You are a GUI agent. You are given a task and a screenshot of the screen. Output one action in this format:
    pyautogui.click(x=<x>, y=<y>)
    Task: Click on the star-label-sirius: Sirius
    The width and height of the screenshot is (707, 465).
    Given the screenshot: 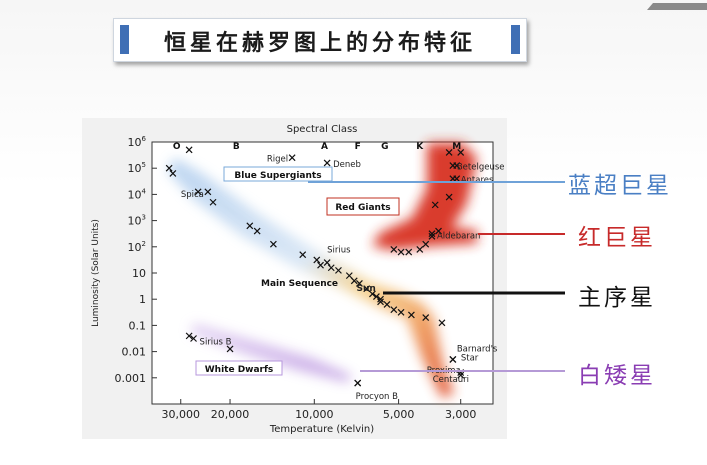 What is the action you would take?
    pyautogui.click(x=339, y=251)
    